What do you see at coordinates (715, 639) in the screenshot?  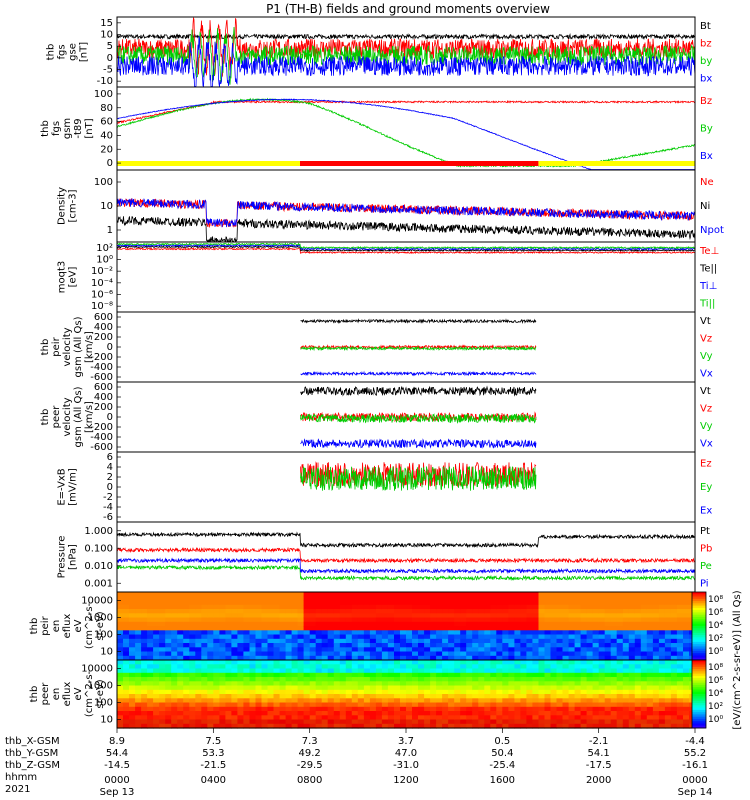 I see `colorbar-tick: 10²` at bounding box center [715, 639].